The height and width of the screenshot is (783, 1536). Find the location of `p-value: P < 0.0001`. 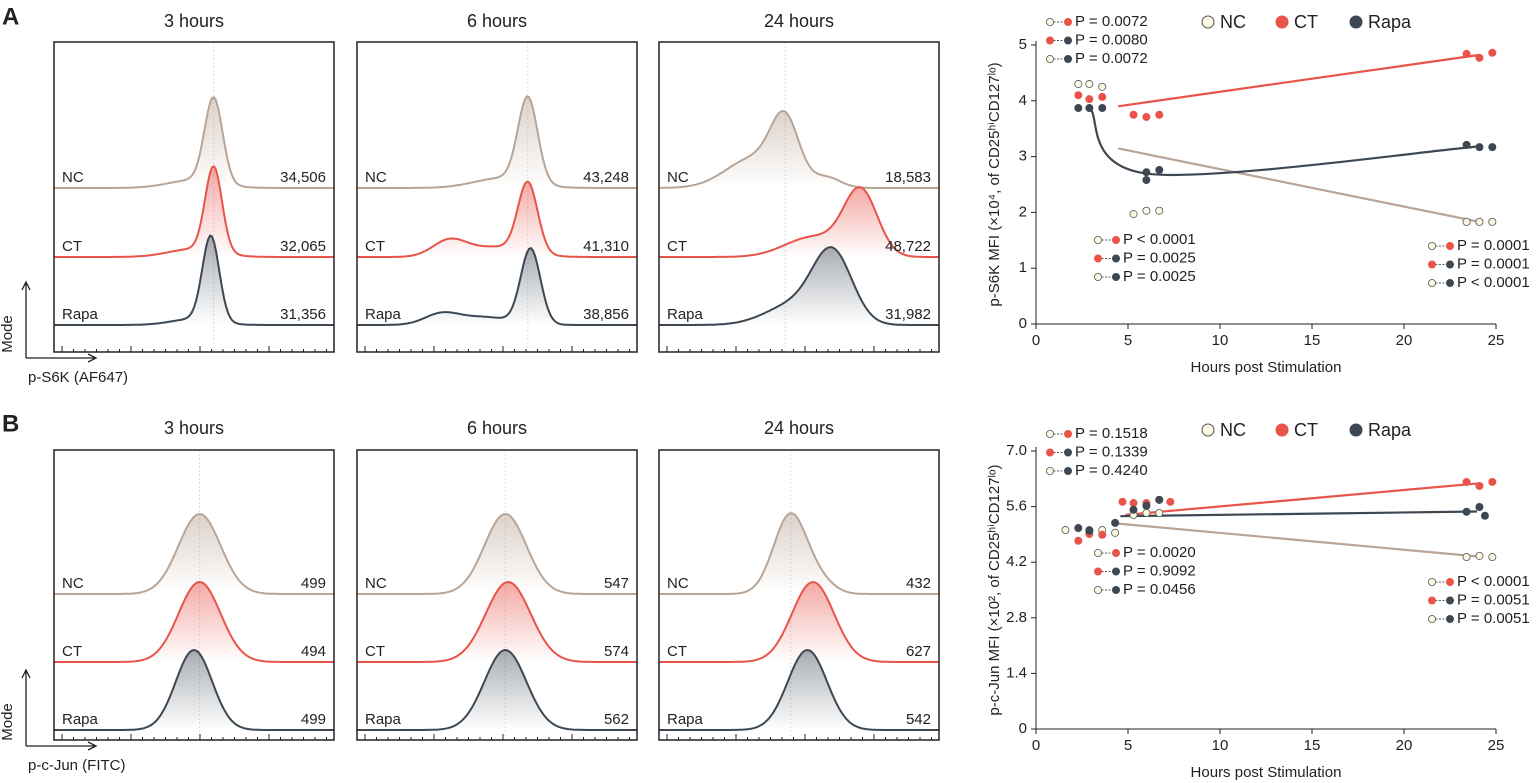

p-value: P < 0.0001 is located at coordinates (1159, 239).